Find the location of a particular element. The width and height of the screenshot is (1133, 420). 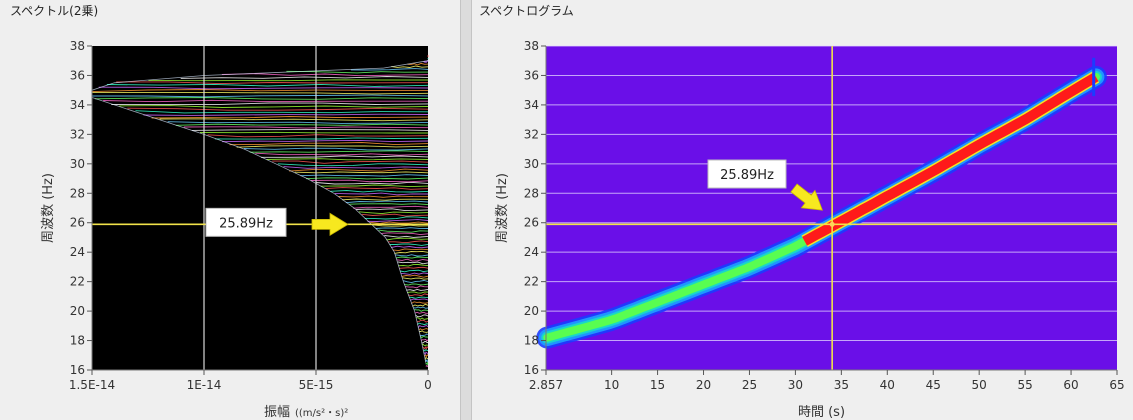

spectrogram-x-tick-label: 35 is located at coordinates (841, 385).